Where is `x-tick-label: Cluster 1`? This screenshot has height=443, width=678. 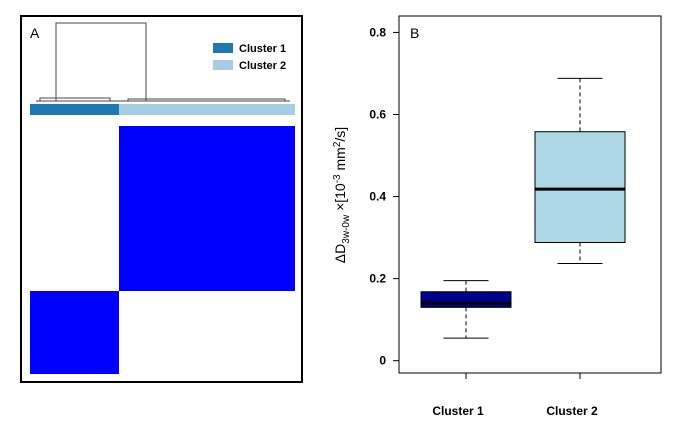 x-tick-label: Cluster 1 is located at coordinates (458, 411).